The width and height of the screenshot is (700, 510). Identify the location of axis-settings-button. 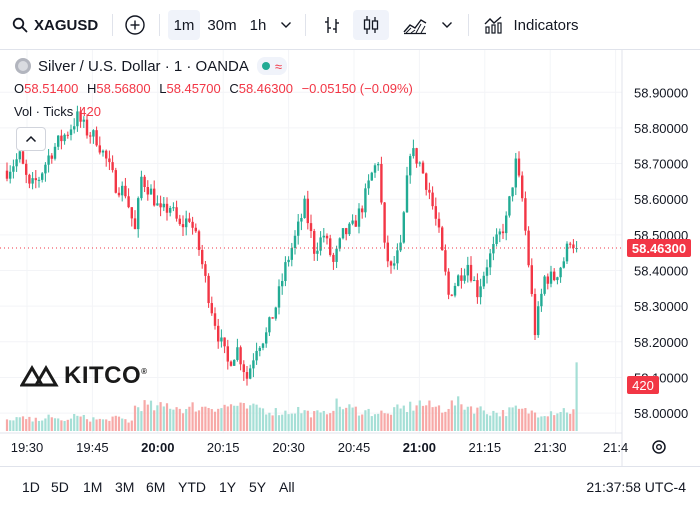
(659, 447).